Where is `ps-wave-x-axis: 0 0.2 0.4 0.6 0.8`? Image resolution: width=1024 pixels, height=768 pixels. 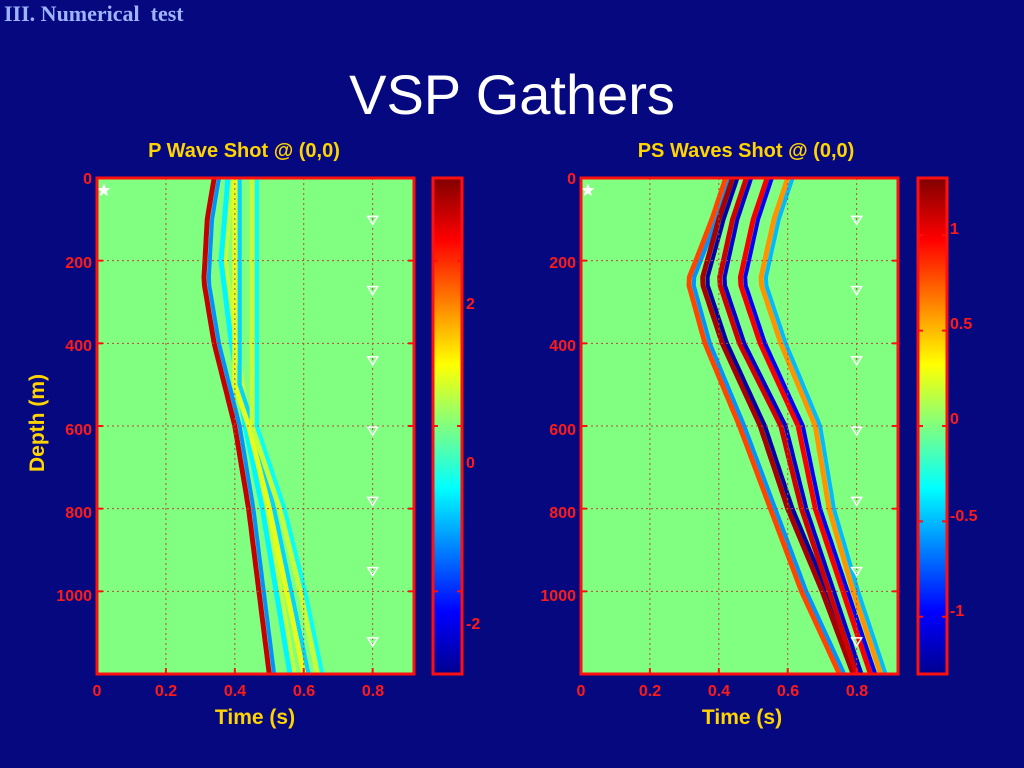 ps-wave-x-axis: 0 0.2 0.4 0.6 0.8 is located at coordinates (723, 691).